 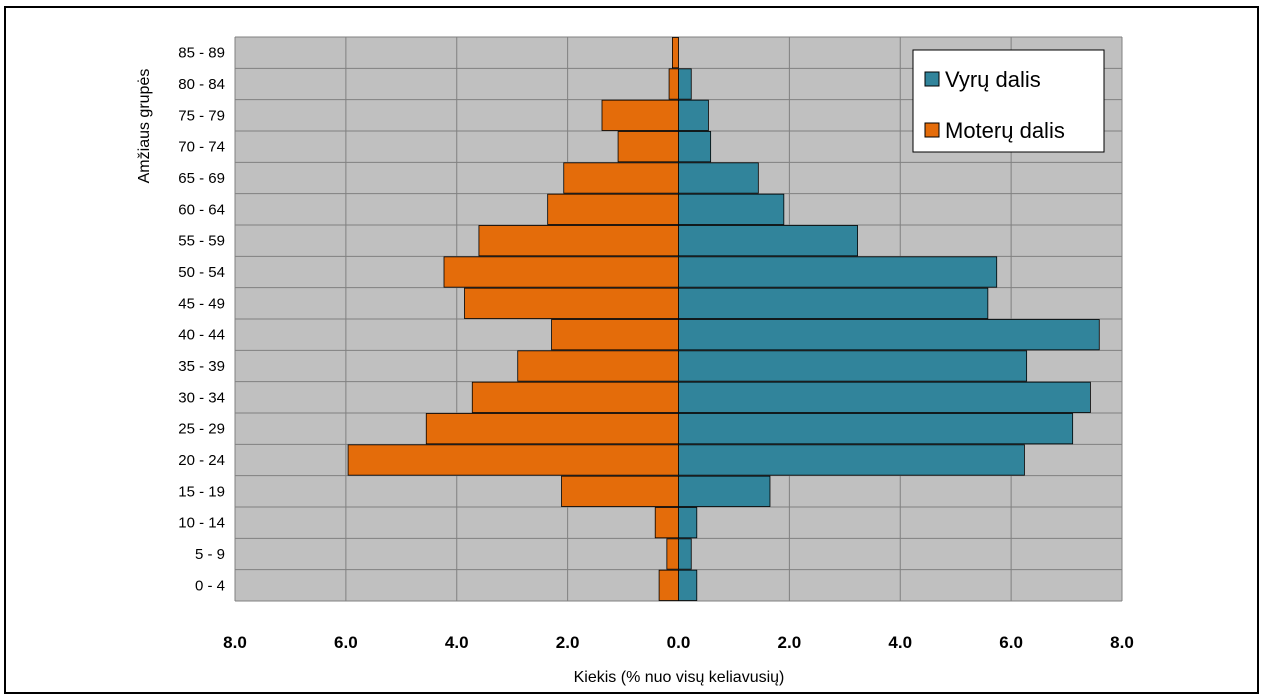 I want to click on y-tick-label: 45 - 49, so click(x=201, y=303).